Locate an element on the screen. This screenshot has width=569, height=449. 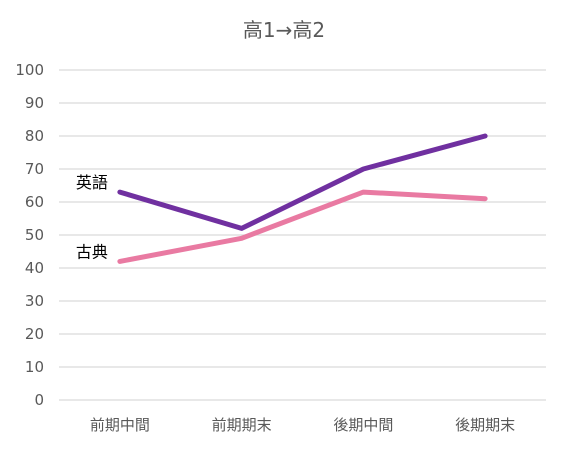
chart-title: 高1→高2 is located at coordinates (284, 30).